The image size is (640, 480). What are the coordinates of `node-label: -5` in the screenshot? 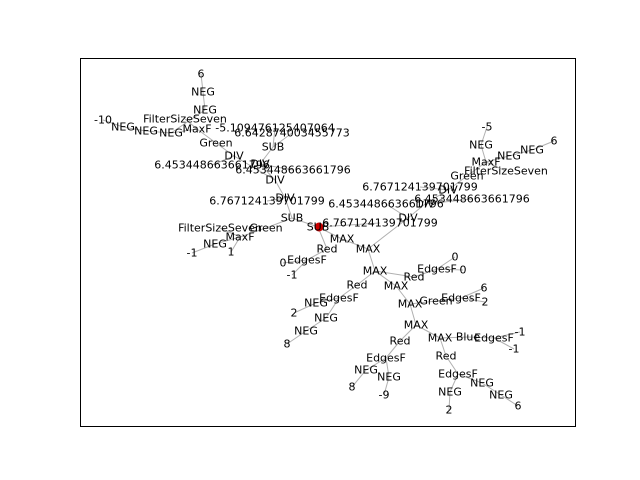 It's located at (487, 127).